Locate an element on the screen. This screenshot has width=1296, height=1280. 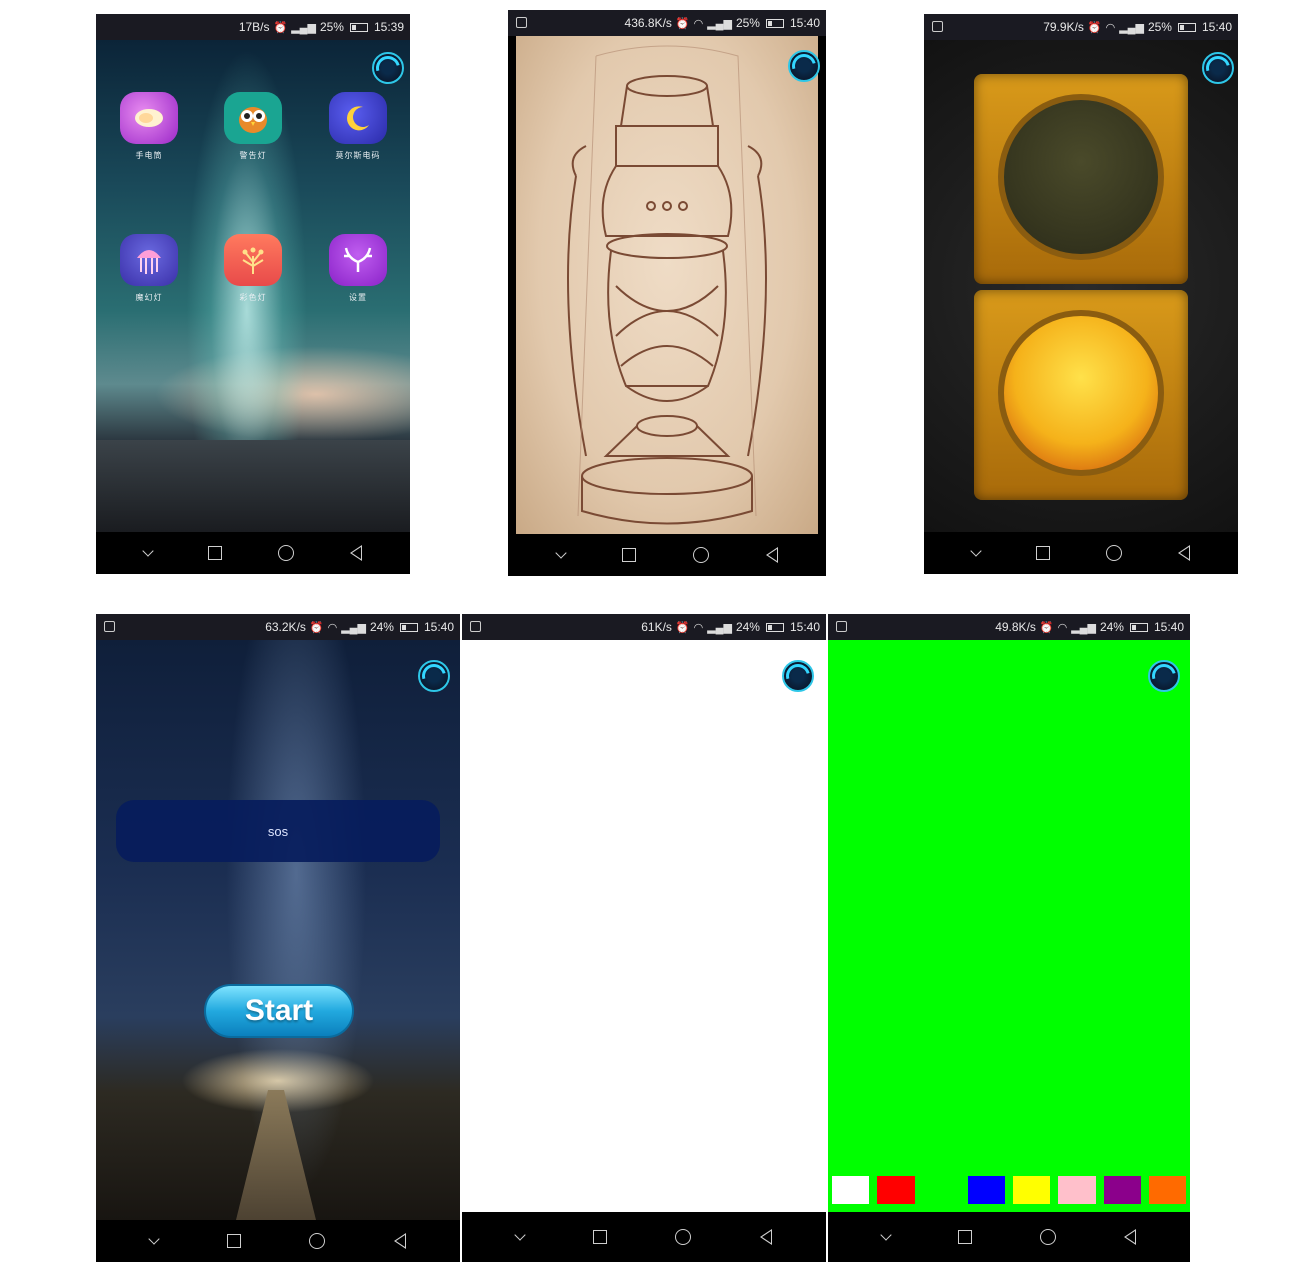
phone-traffic-light-screen: 79.9K/s ⏰ ◠ ▂▄▆ 25% 15:40 is located at coordinates (1081, 294).